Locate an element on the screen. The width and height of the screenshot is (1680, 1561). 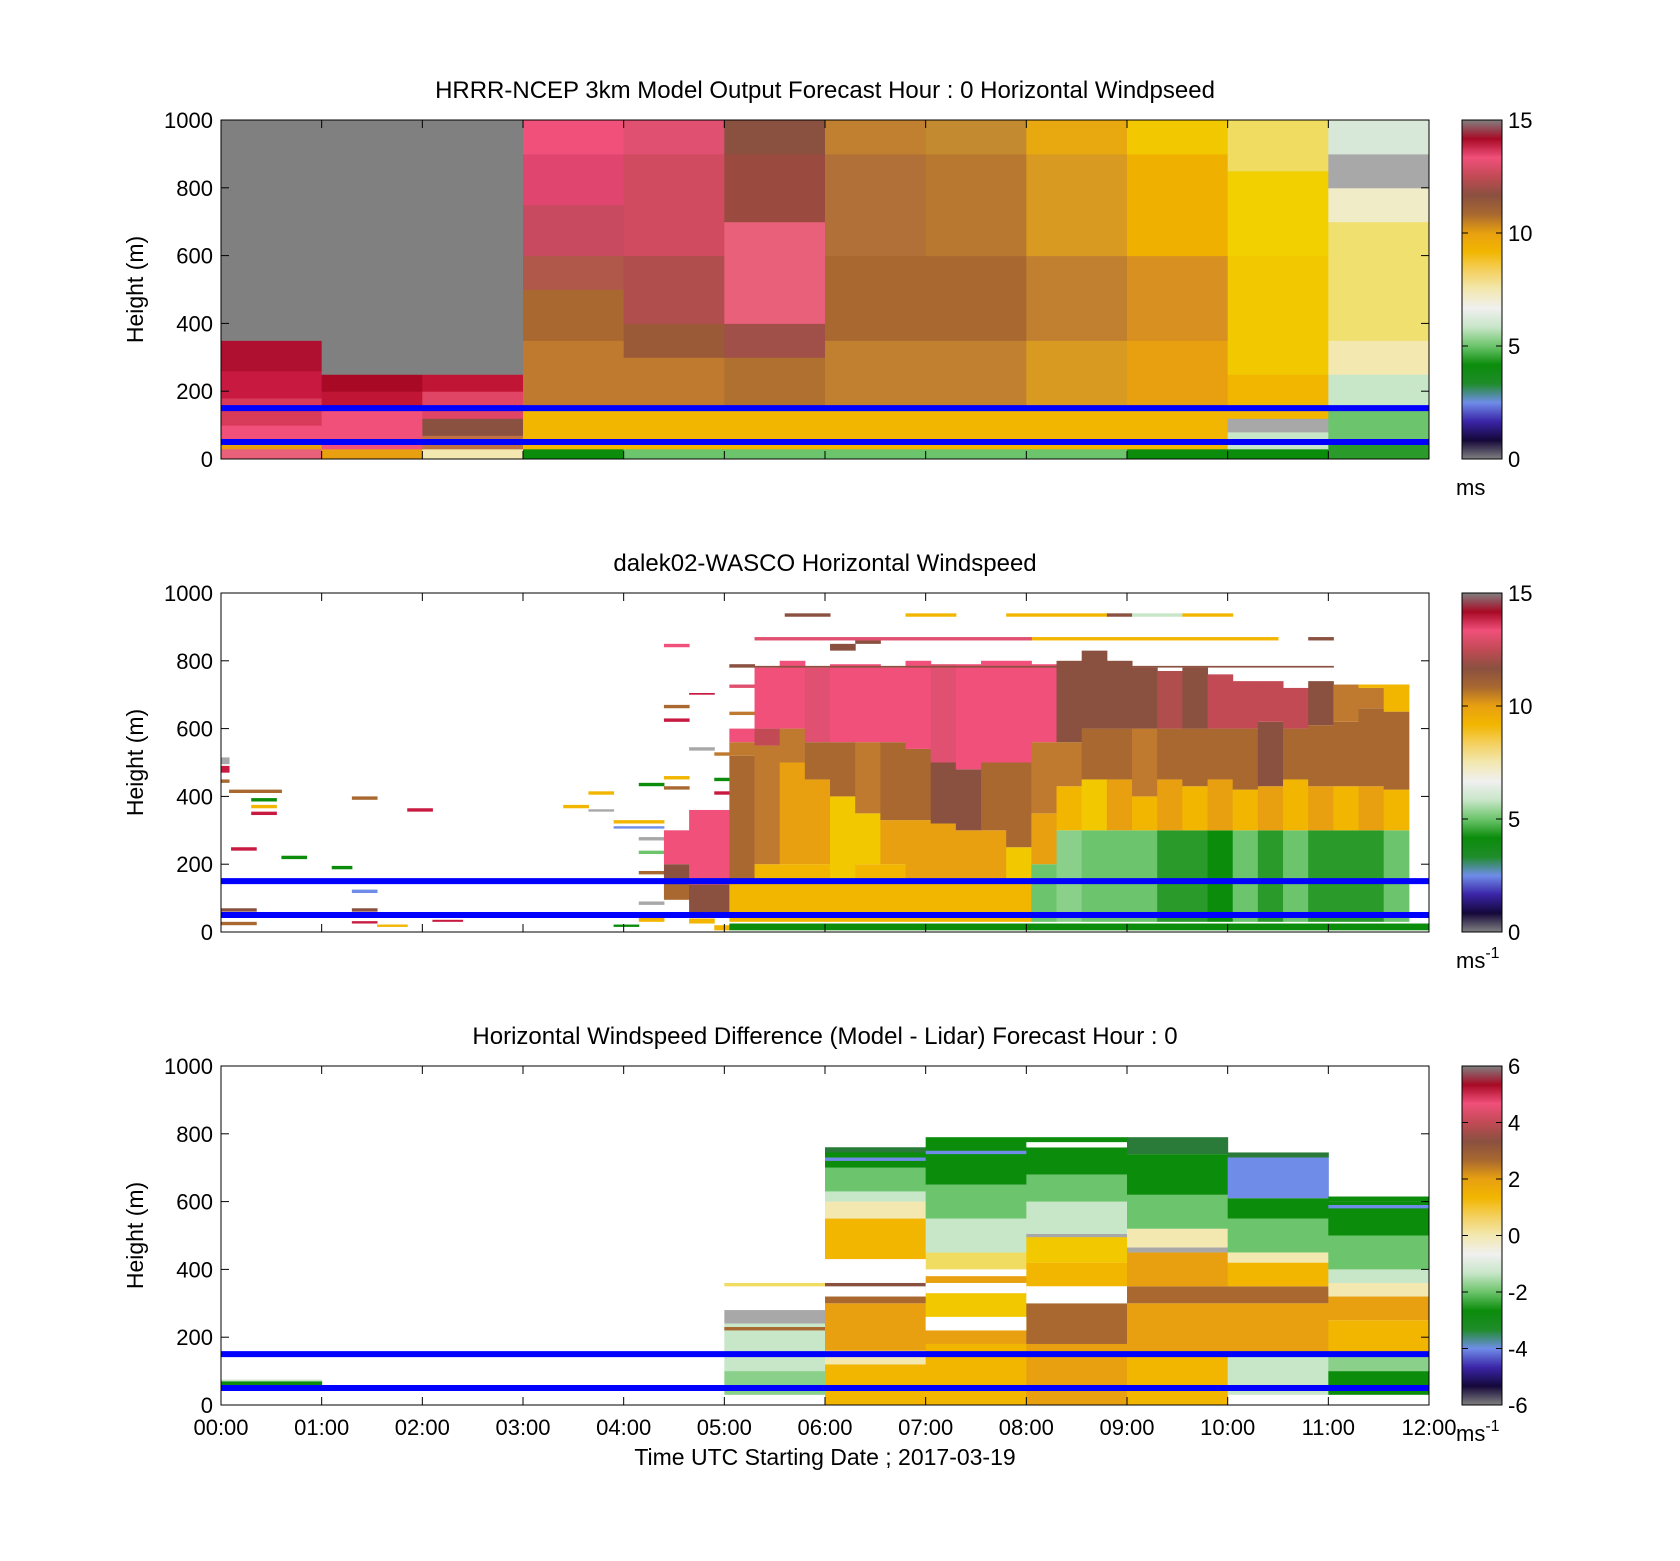
y-tick-label: 800 is located at coordinates (194, 188).